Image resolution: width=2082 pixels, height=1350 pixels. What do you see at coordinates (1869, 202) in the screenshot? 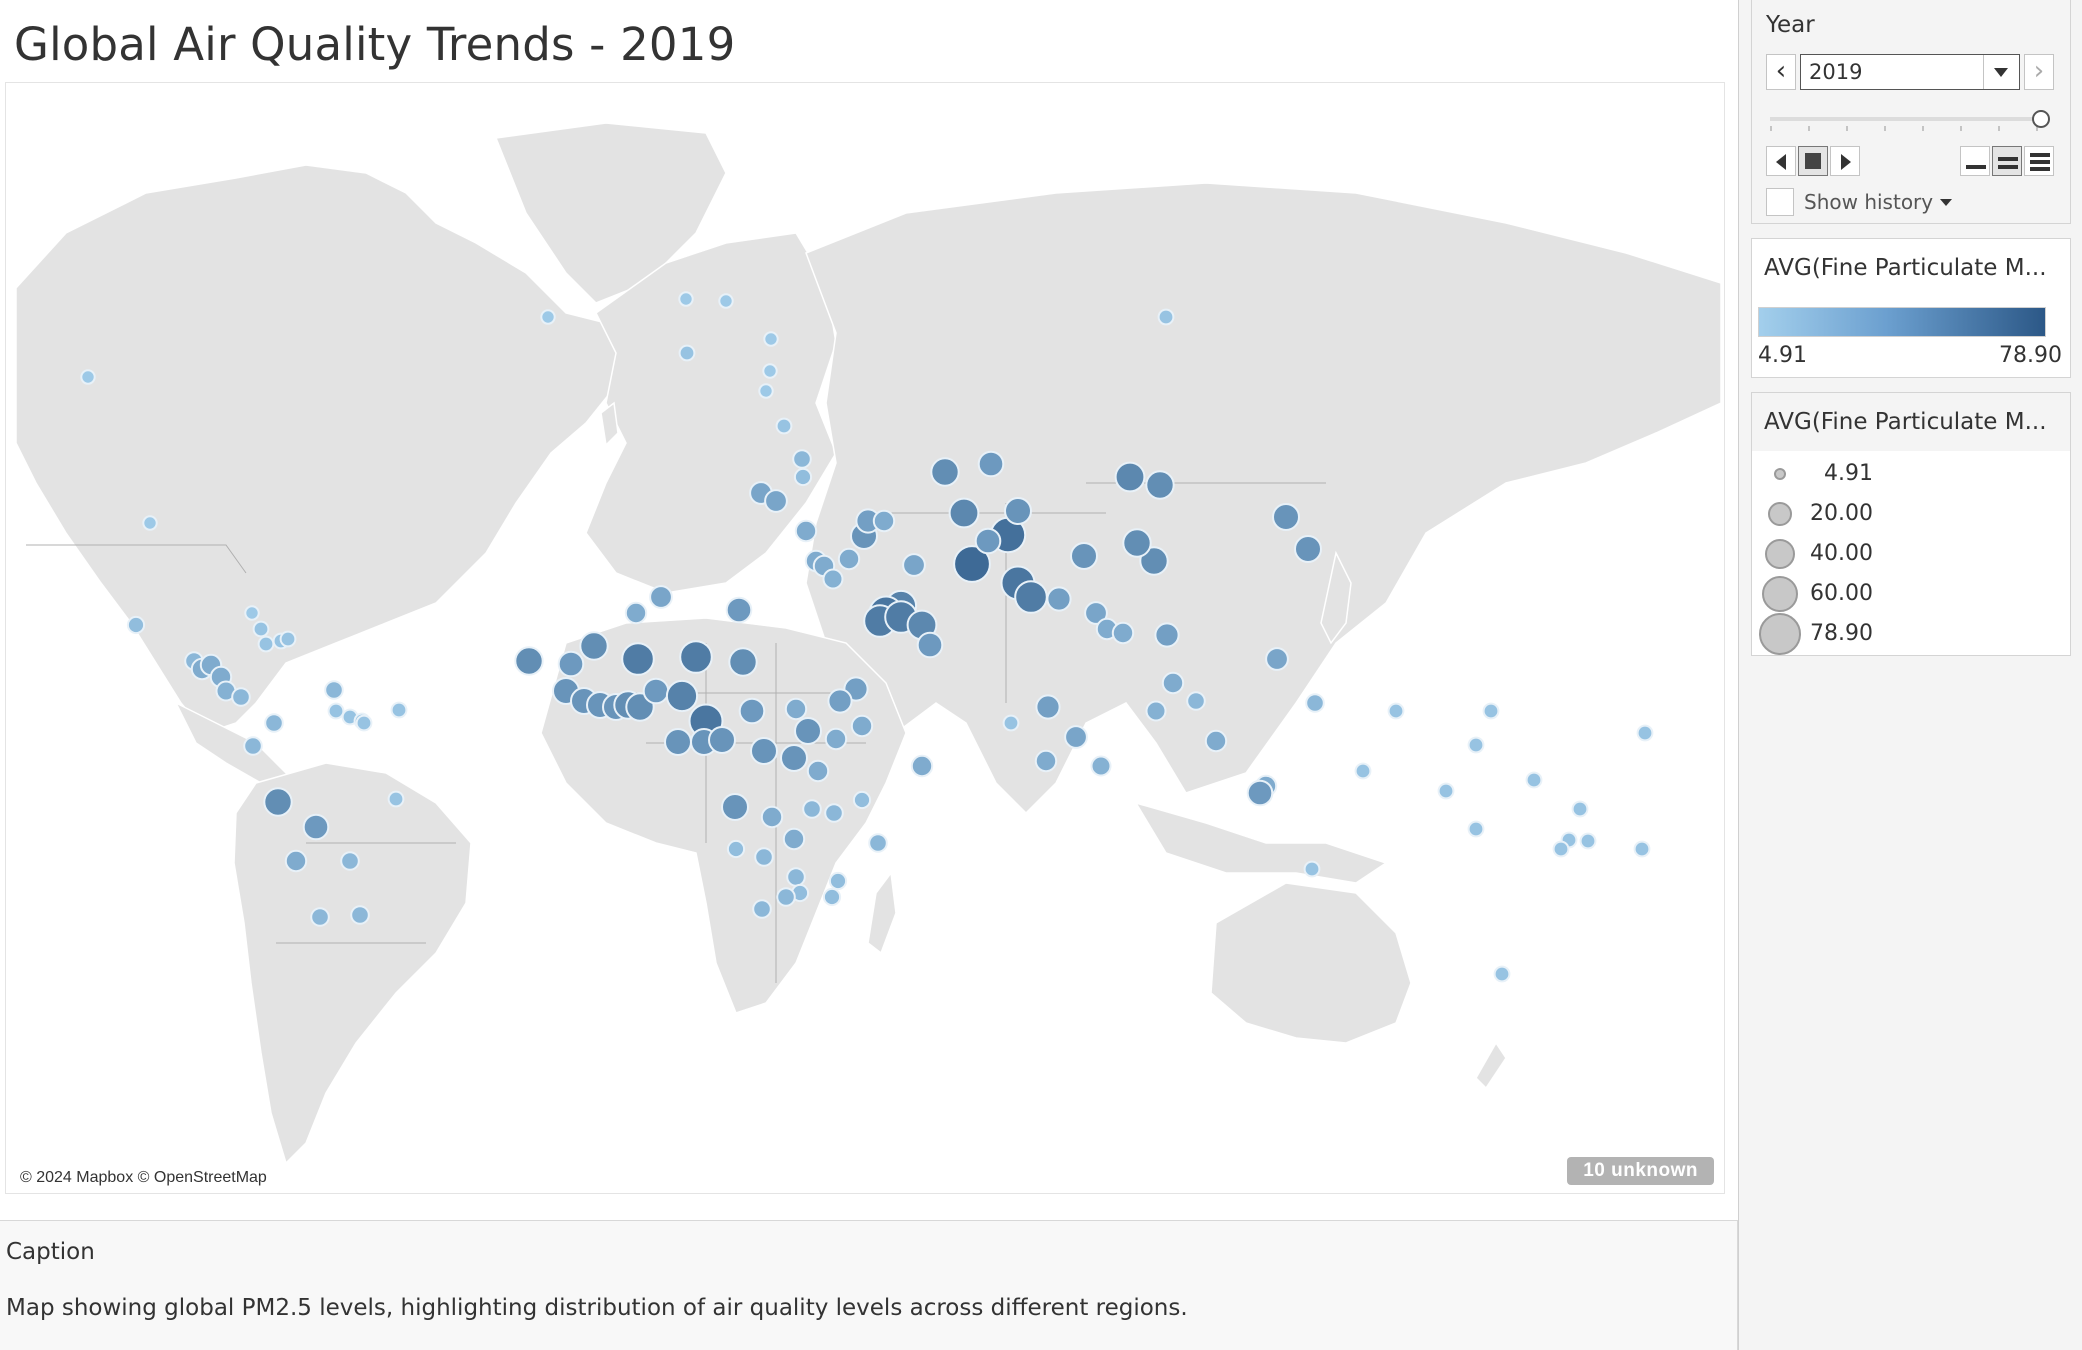
I see `show-history-label: Show history` at bounding box center [1869, 202].